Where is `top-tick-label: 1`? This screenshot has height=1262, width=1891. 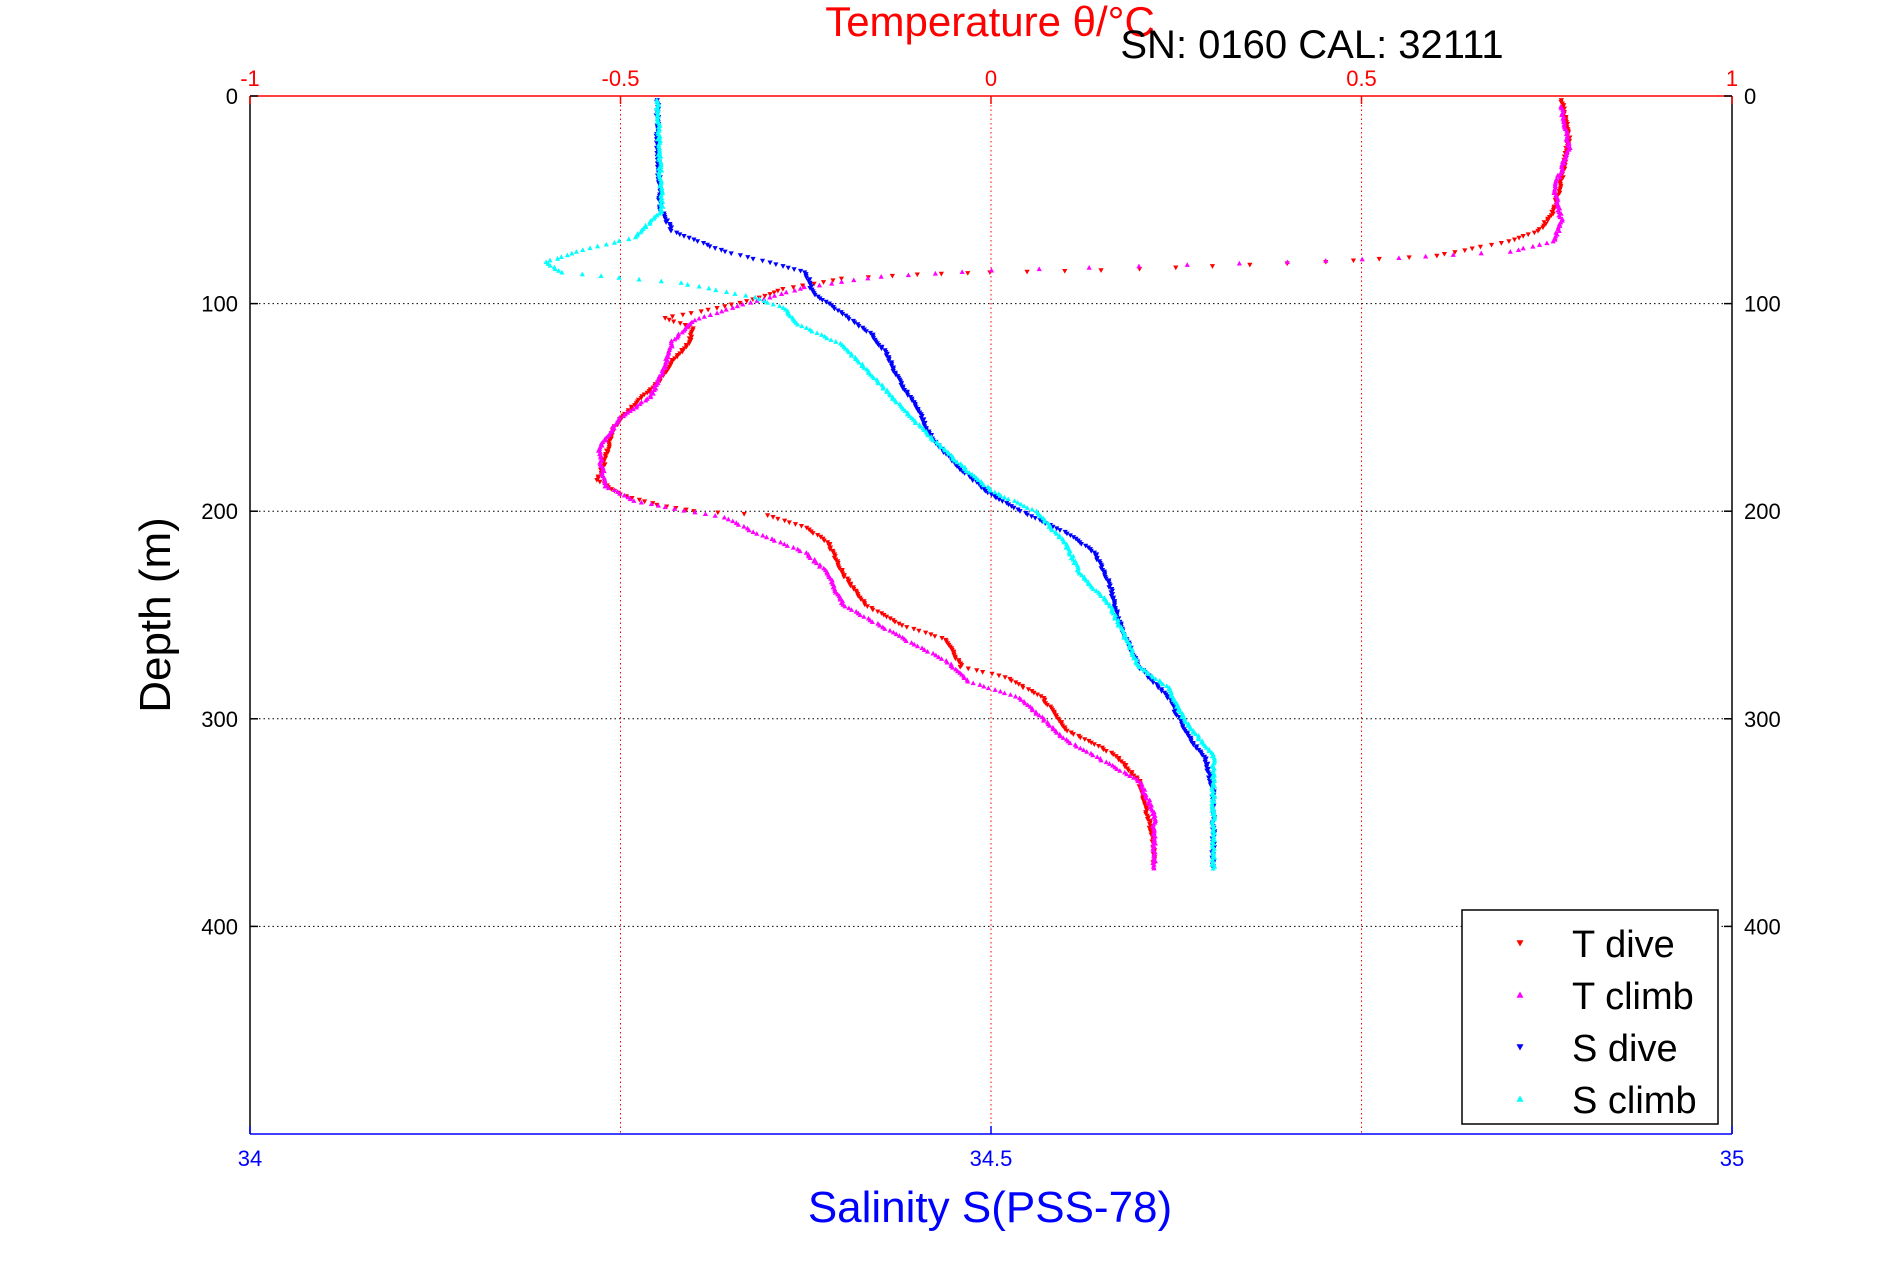 top-tick-label: 1 is located at coordinates (1732, 78).